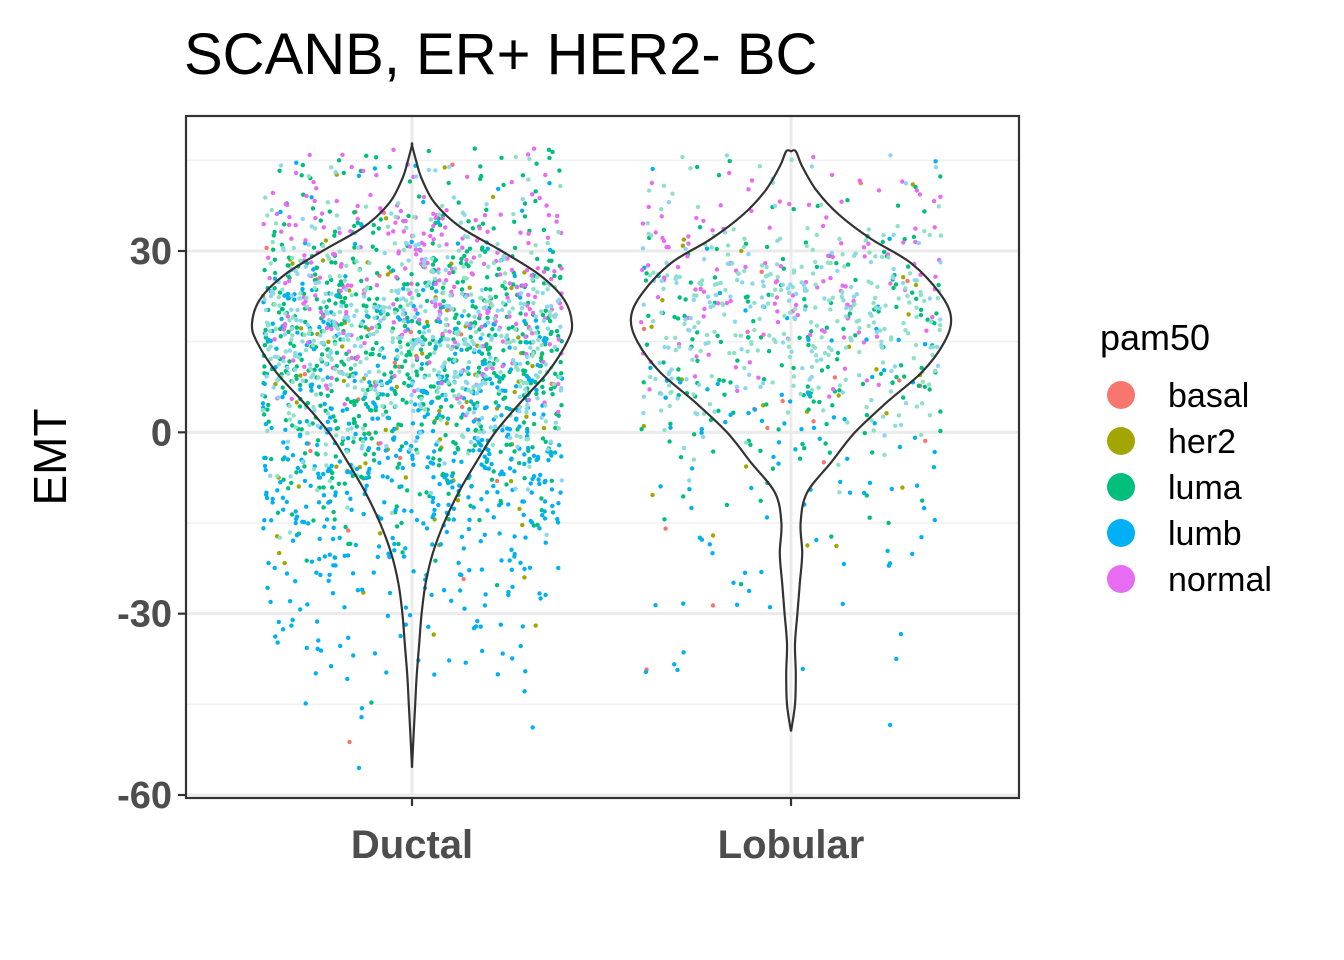  What do you see at coordinates (151, 252) in the screenshot?
I see `y-tick-label: 30` at bounding box center [151, 252].